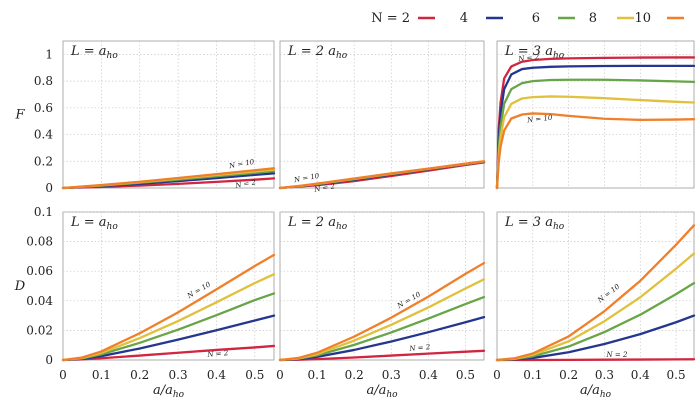  Describe the element at coordinates (43, 108) in the screenshot. I see `y-tick-label: 0.6` at that location.